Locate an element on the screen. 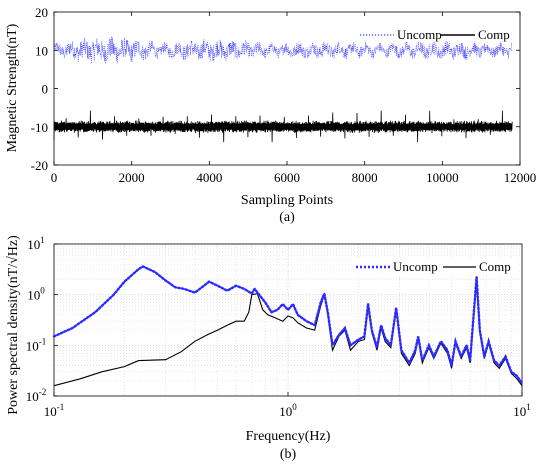 This screenshot has width=550, height=467. x-tick-label-a: 6000 is located at coordinates (287, 177).